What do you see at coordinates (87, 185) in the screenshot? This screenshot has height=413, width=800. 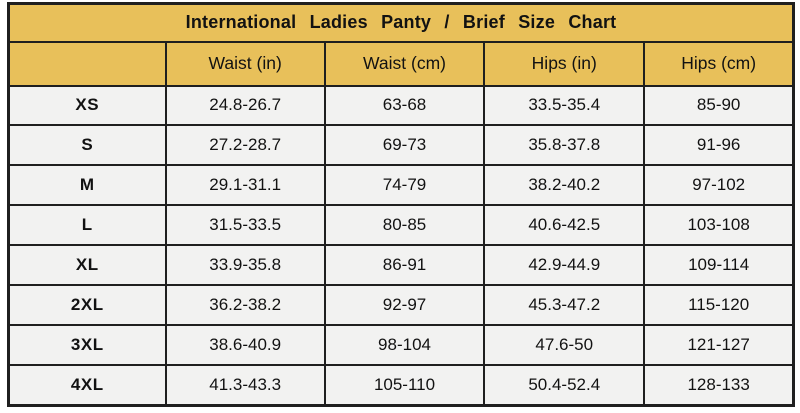 I see `size-label: M` at bounding box center [87, 185].